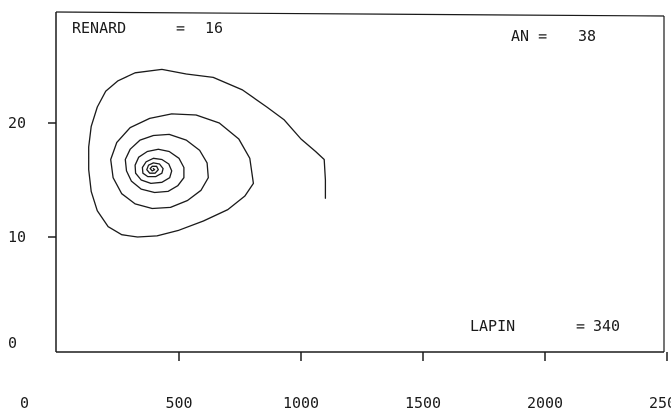 Image resolution: width=671 pixels, height=415 pixels. I want to click on renard-value: 16, so click(214, 28).